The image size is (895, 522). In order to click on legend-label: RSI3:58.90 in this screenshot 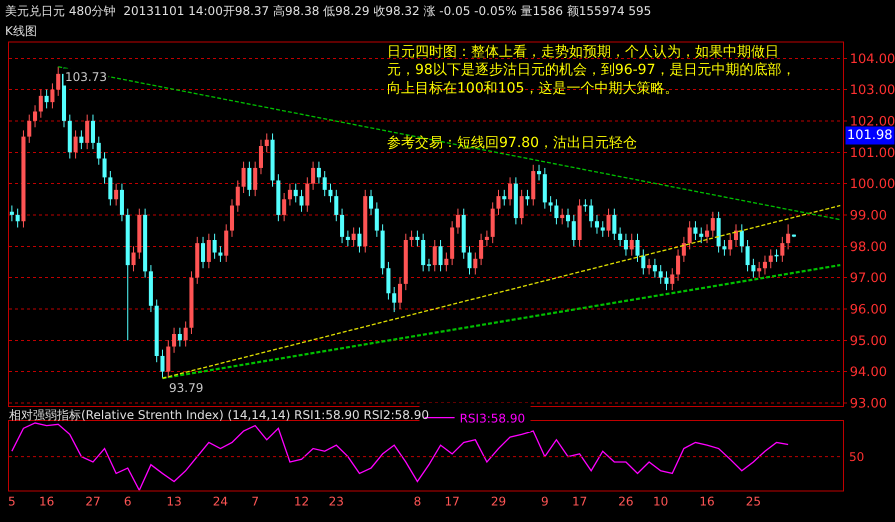, I will do `click(493, 418)`.